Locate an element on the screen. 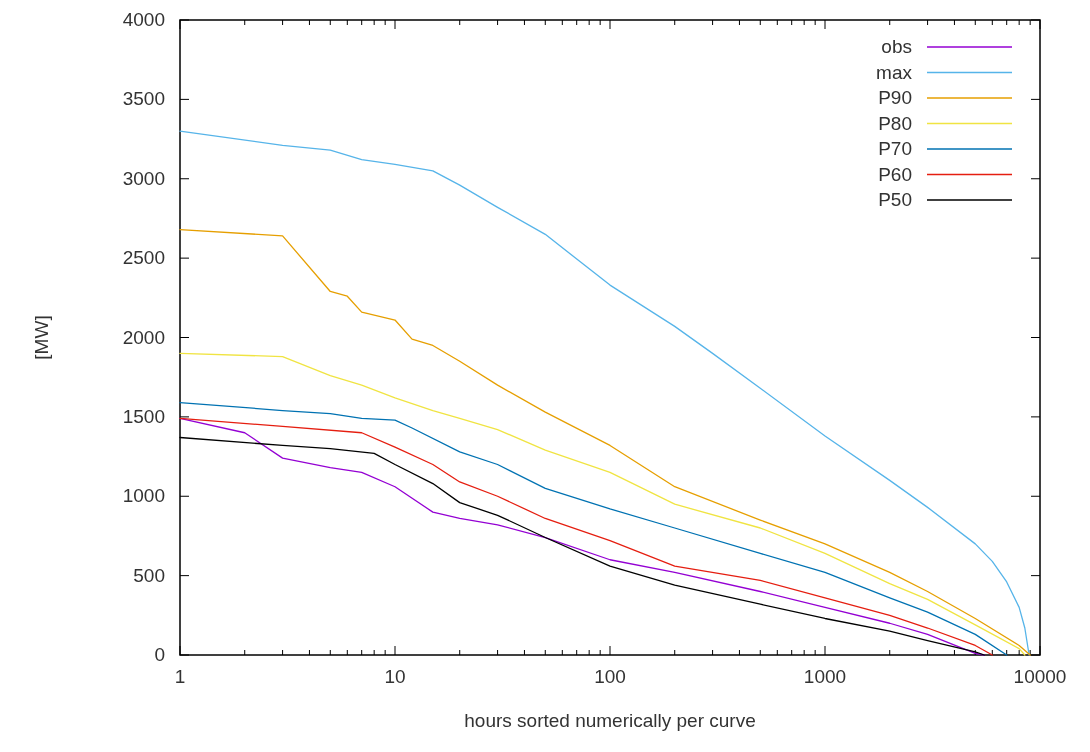 The image size is (1090, 752). x-tick-label: 10000 is located at coordinates (1040, 676).